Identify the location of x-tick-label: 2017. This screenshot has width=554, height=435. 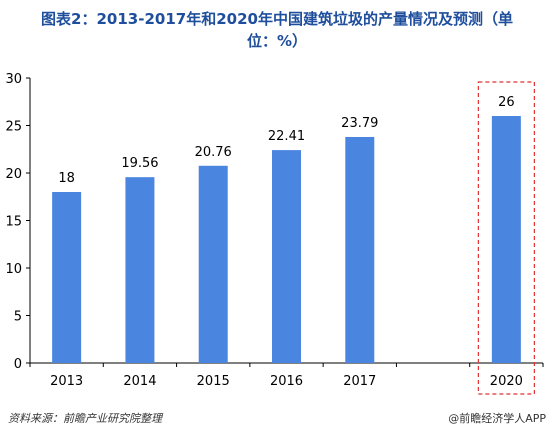
(359, 381).